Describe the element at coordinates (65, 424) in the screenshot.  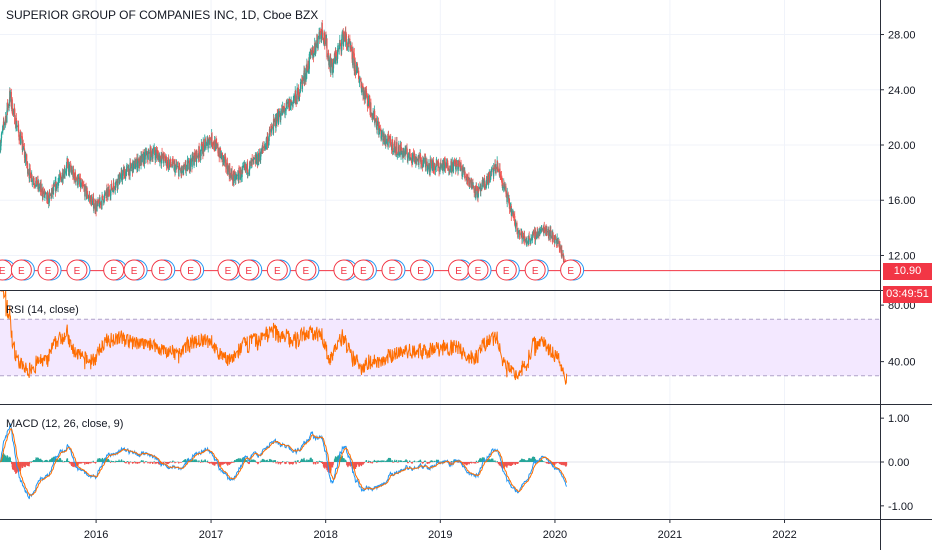
I see `macd-label: MACD (12, 26, close, 9)` at that location.